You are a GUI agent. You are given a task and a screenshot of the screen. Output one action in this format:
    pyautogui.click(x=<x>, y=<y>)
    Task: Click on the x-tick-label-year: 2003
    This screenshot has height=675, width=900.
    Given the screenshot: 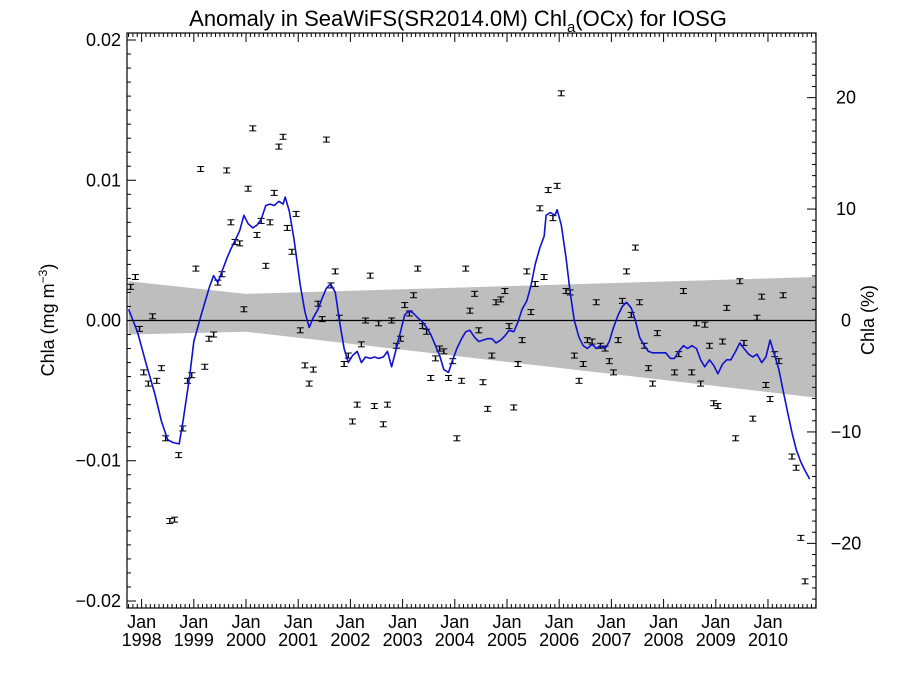 What is the action you would take?
    pyautogui.click(x=403, y=640)
    